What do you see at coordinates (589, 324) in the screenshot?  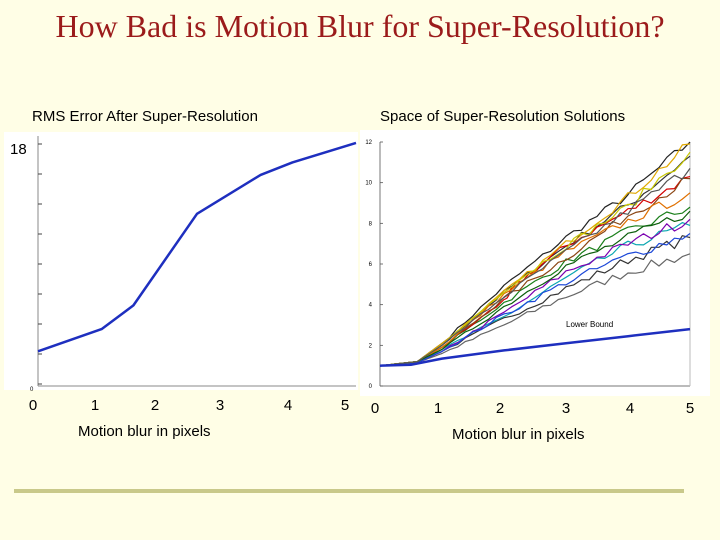 I see `right-lower-bound-label: Lower Bound` at bounding box center [589, 324].